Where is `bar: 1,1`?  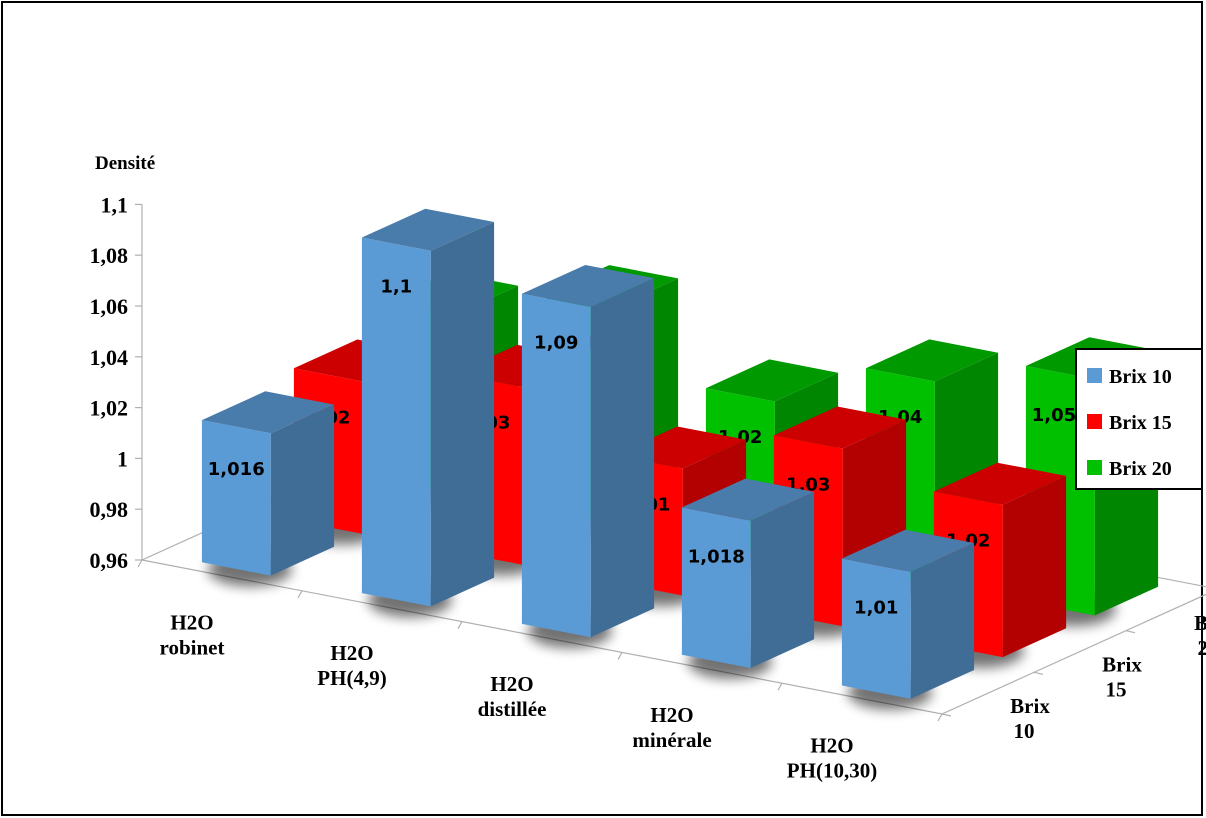 bar: 1,1 is located at coordinates (428, 407).